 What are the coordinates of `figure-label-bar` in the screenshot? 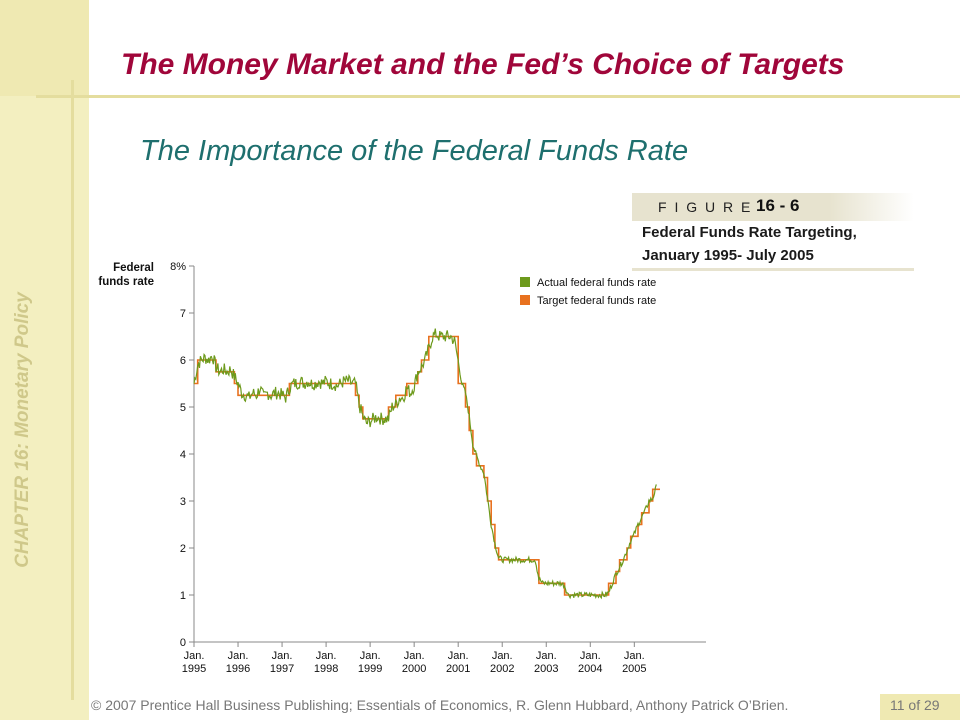 It's located at (773, 207).